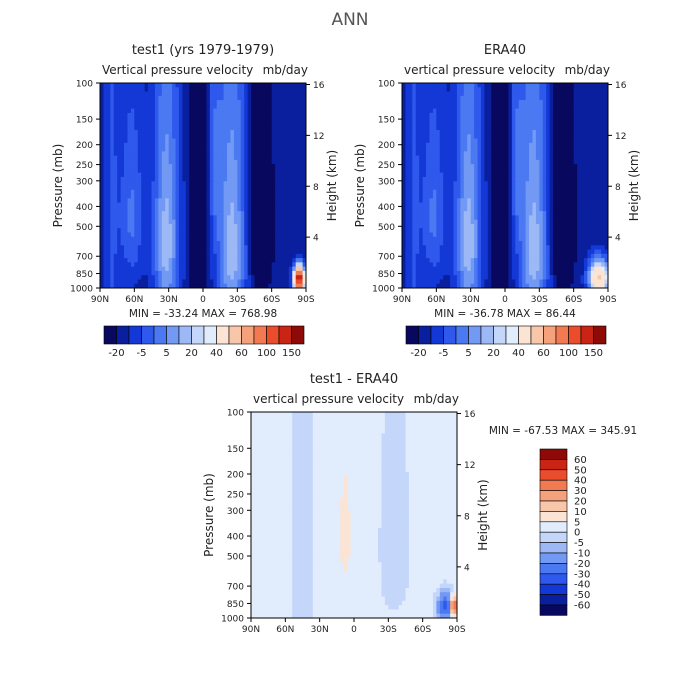 The width and height of the screenshot is (700, 700). Describe the element at coordinates (577, 533) in the screenshot. I see `colorbar-label: 0` at that location.